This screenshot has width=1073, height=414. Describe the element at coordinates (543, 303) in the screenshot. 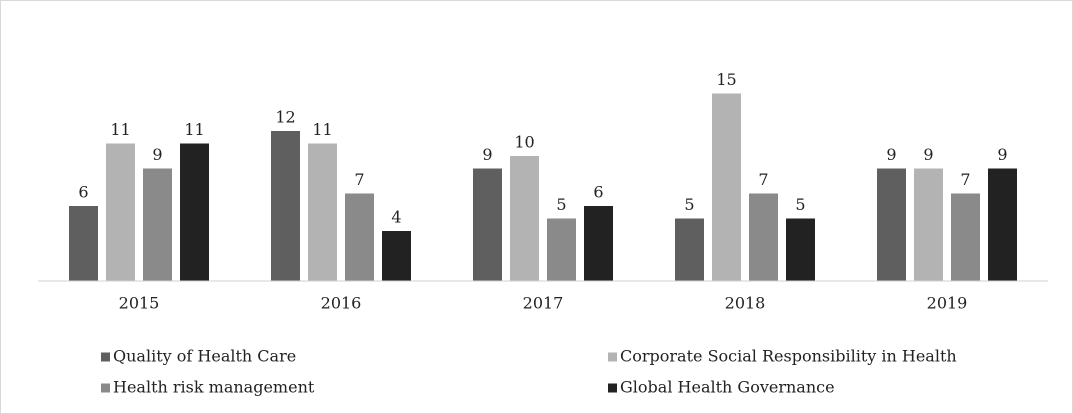

I see `x-tick-label: 2017` at that location.